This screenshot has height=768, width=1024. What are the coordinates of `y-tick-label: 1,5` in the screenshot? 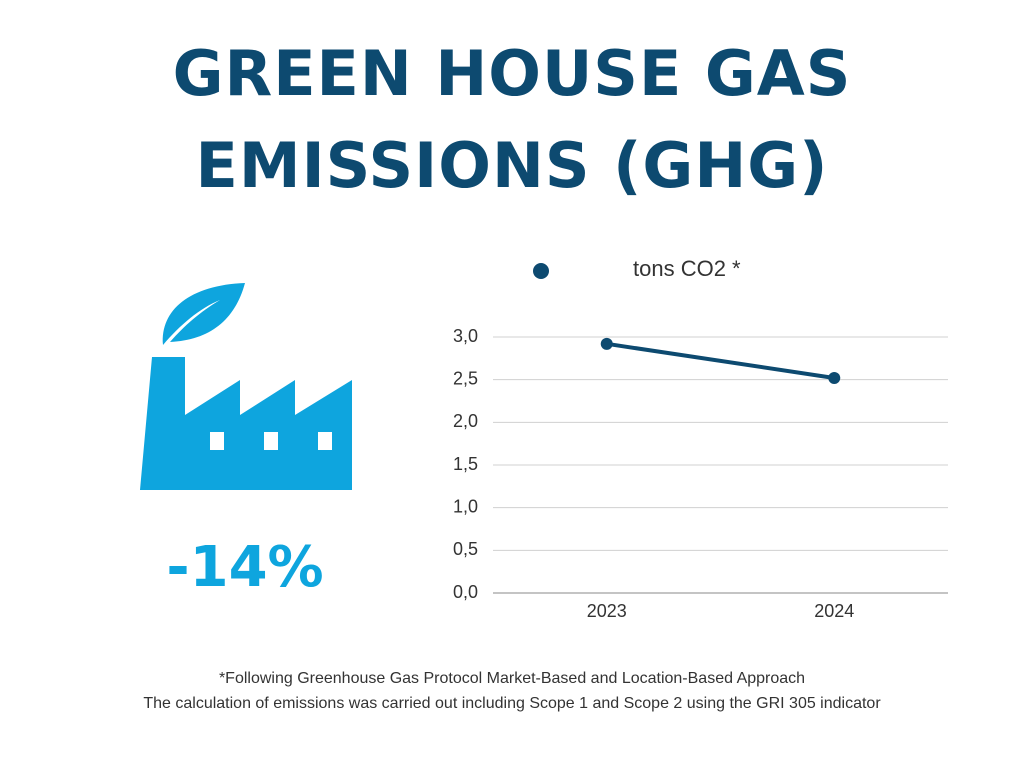 It's located at (465, 464).